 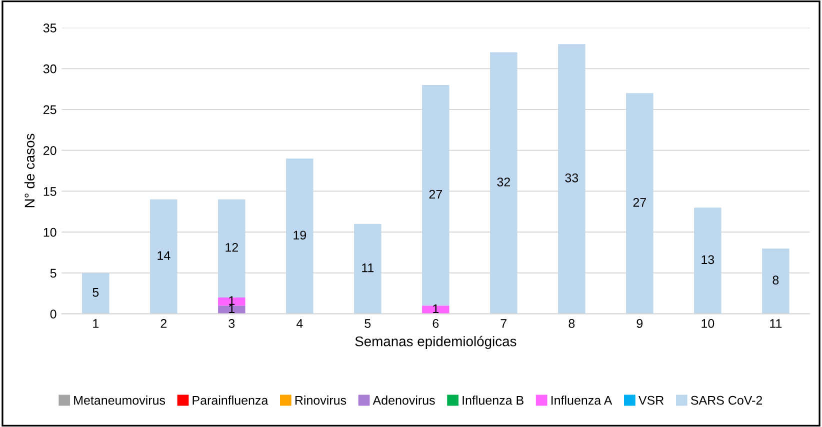 I want to click on data-label: 11, so click(x=368, y=268).